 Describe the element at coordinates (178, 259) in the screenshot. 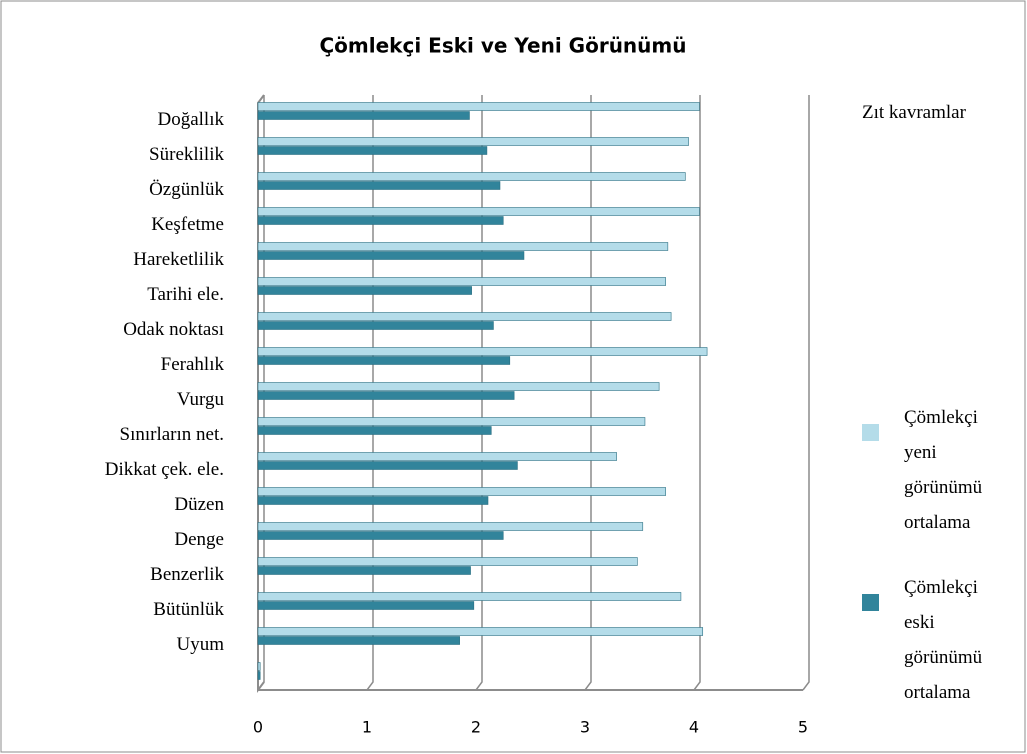

I see `y-tick-label: Hareketlilik` at that location.